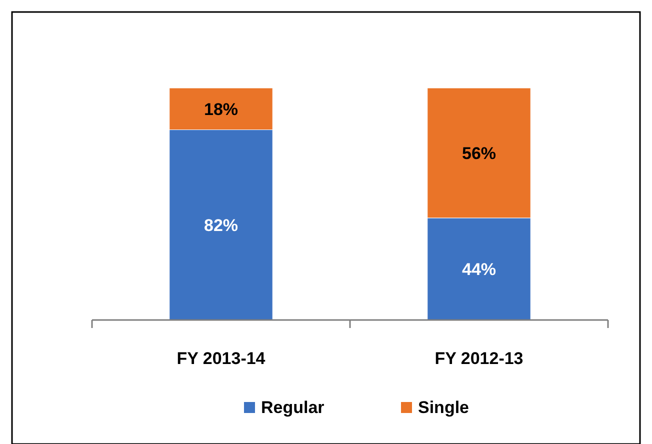 This screenshot has height=444, width=652. Describe the element at coordinates (444, 407) in the screenshot. I see `legend-label: Single` at that location.